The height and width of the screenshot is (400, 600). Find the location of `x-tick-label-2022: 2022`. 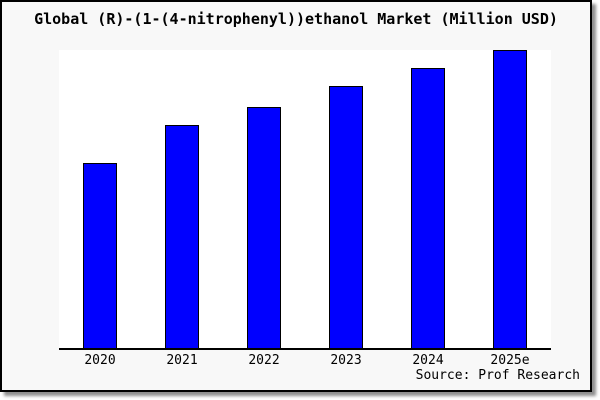

x-tick-label-2022: 2022 is located at coordinates (264, 360).